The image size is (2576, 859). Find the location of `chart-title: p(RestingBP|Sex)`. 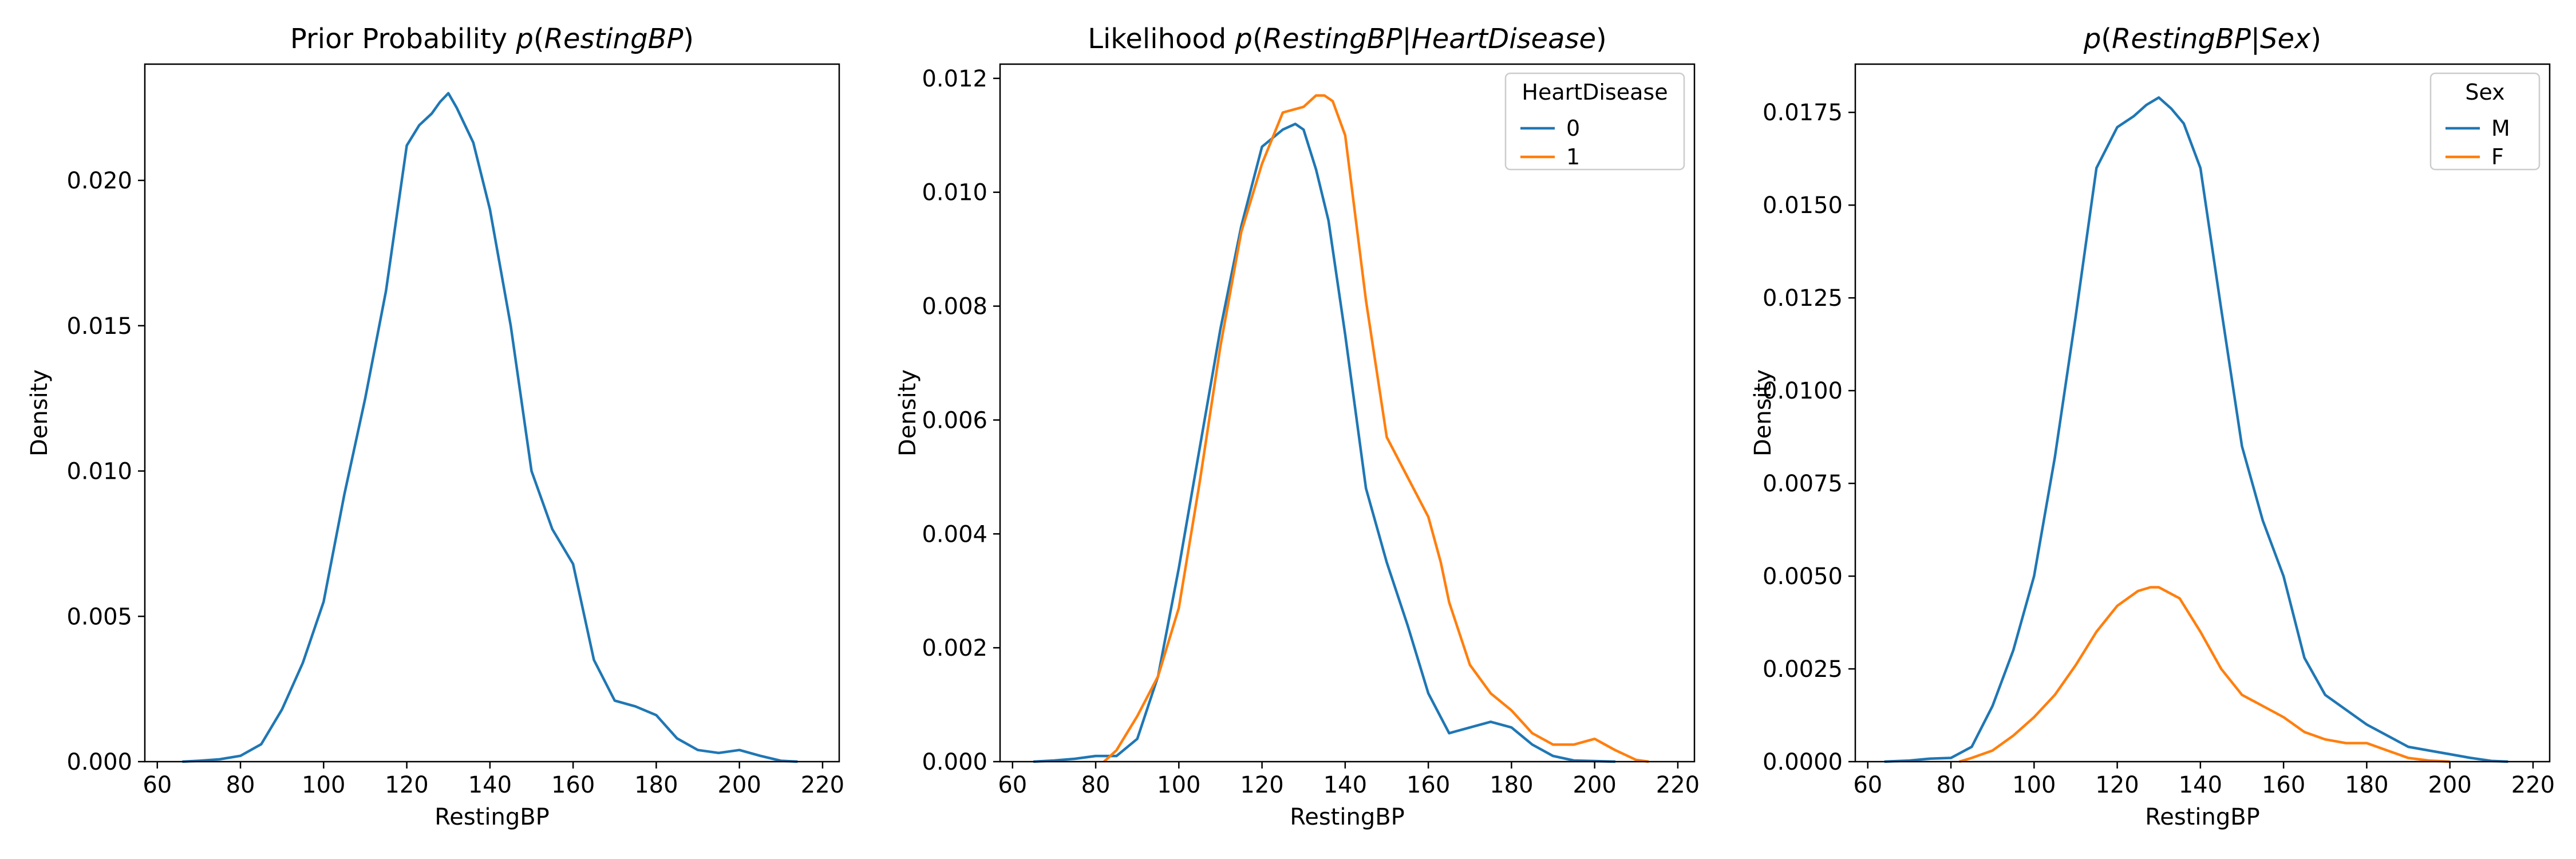

chart-title: p(RestingBP|Sex) is located at coordinates (2202, 39).